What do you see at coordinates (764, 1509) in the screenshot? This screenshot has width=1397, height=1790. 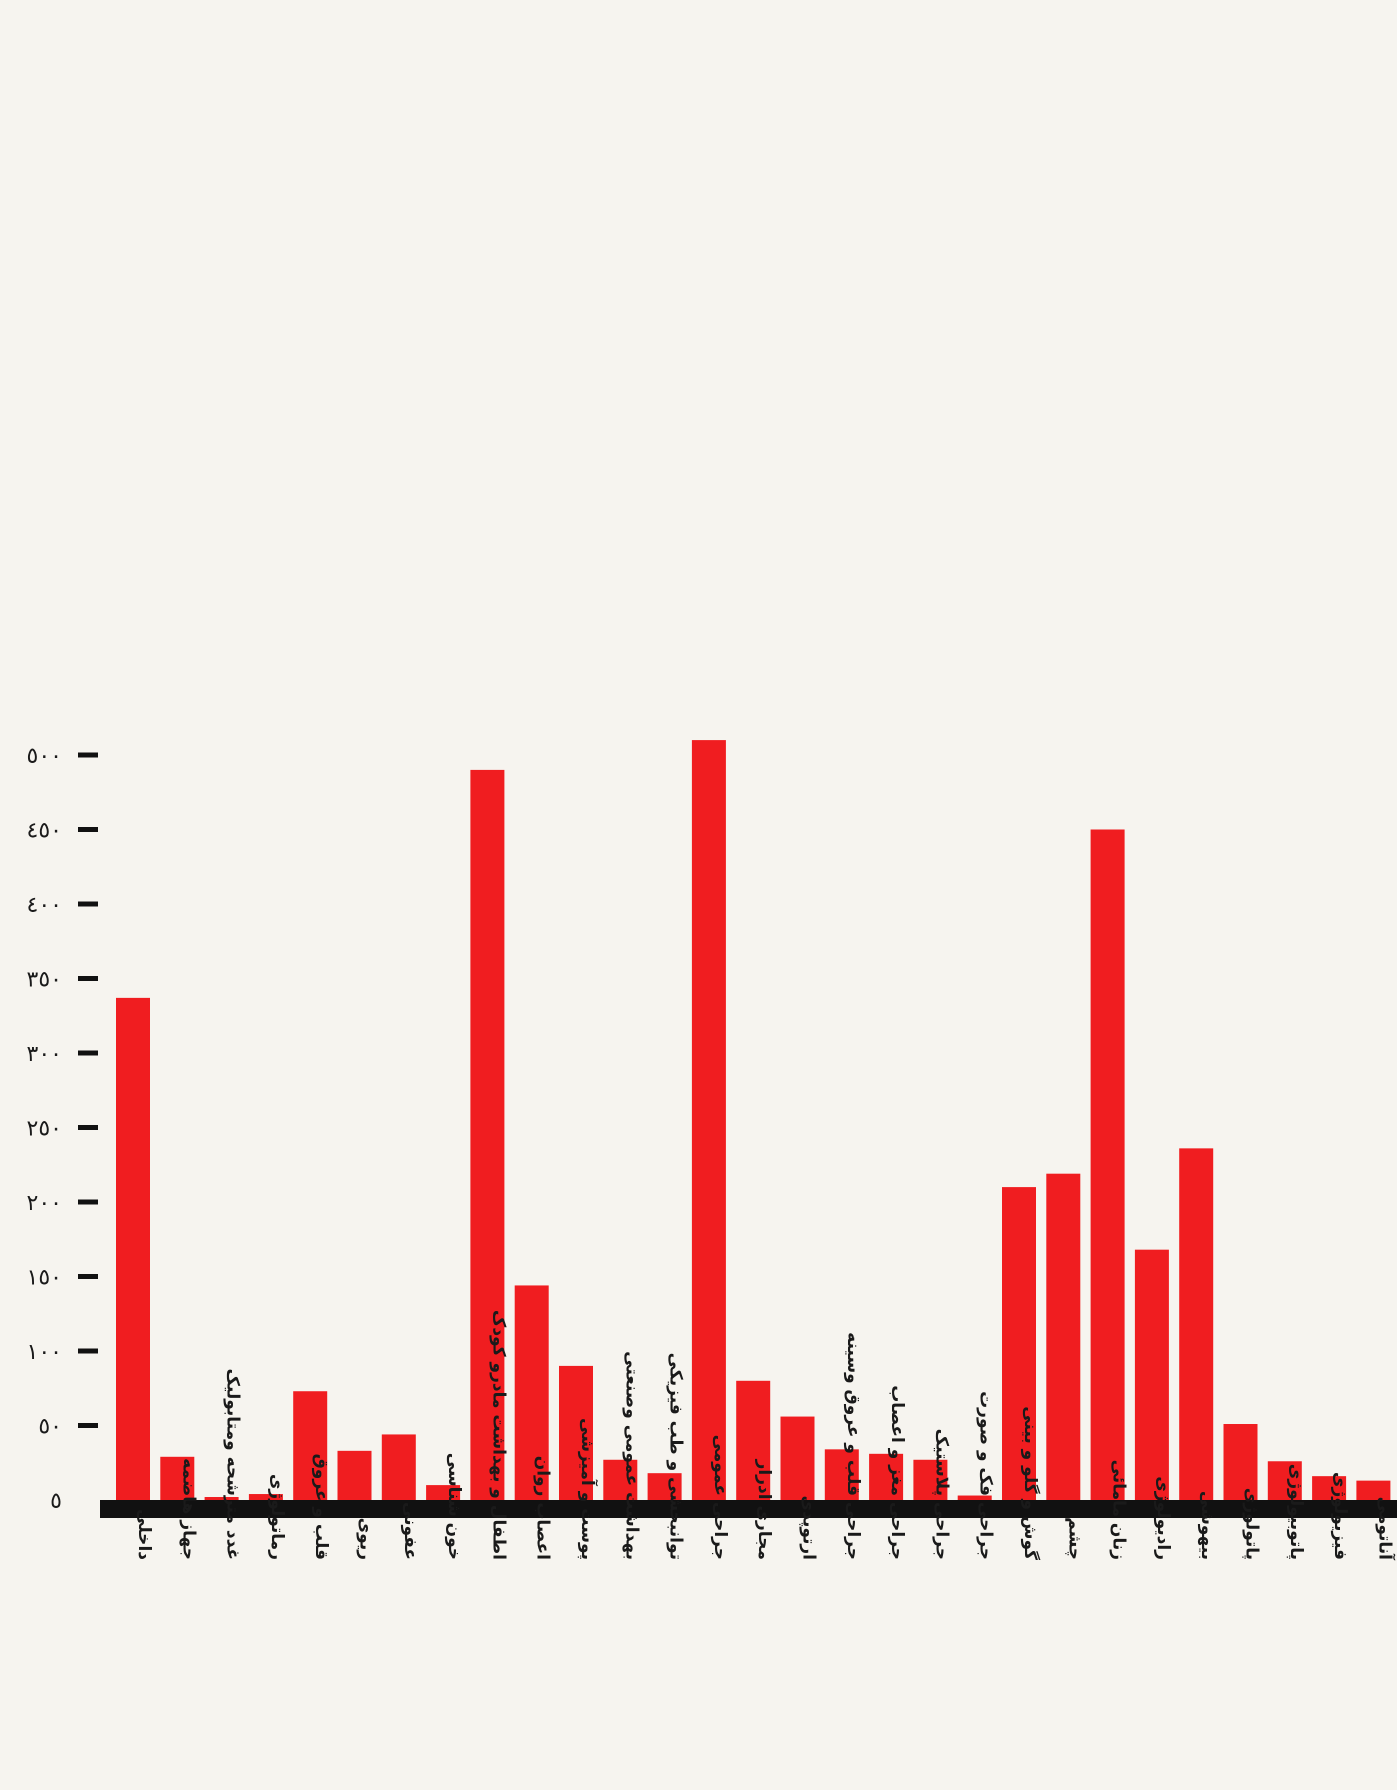 I see `x-tick-label: مجاری ادرار` at bounding box center [764, 1509].